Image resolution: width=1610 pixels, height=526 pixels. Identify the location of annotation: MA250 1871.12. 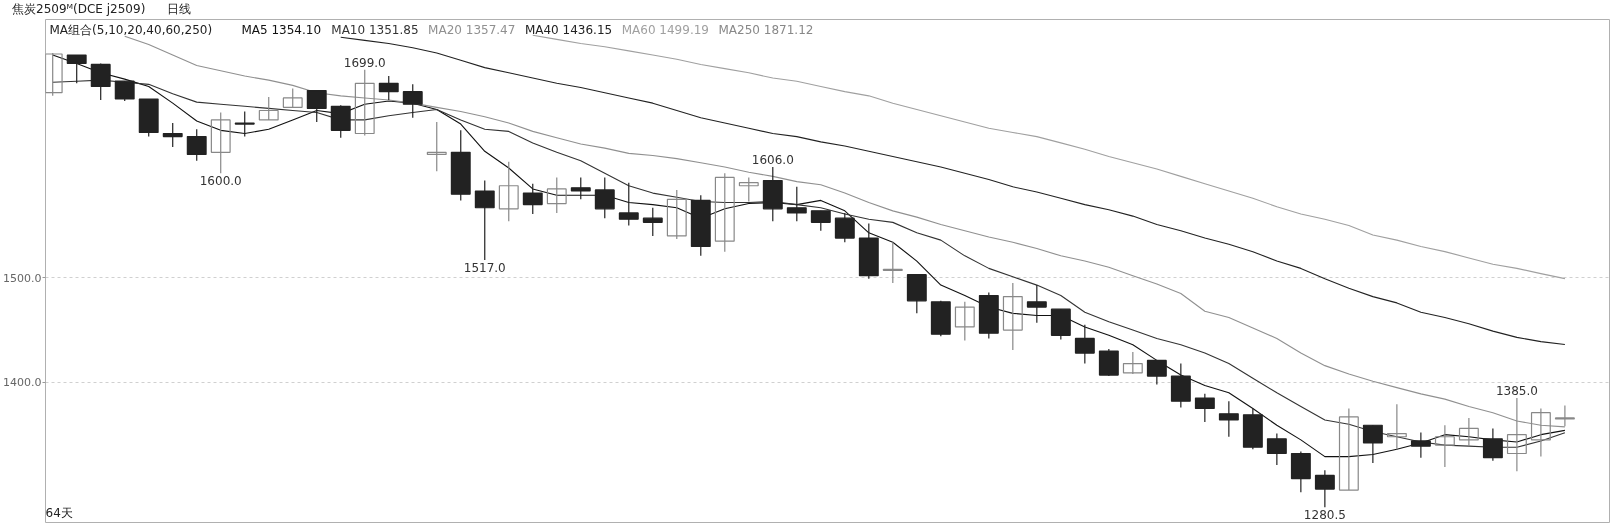
(766, 29).